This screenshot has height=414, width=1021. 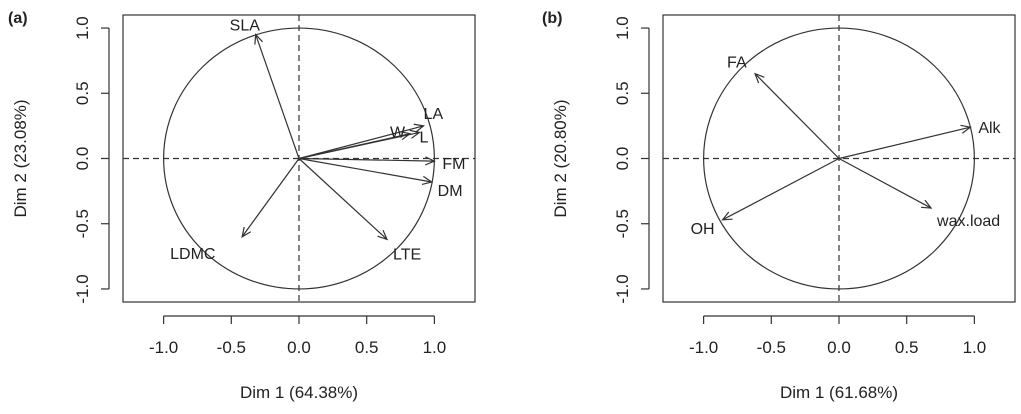 What do you see at coordinates (434, 114) in the screenshot?
I see `variable-label: LA` at bounding box center [434, 114].